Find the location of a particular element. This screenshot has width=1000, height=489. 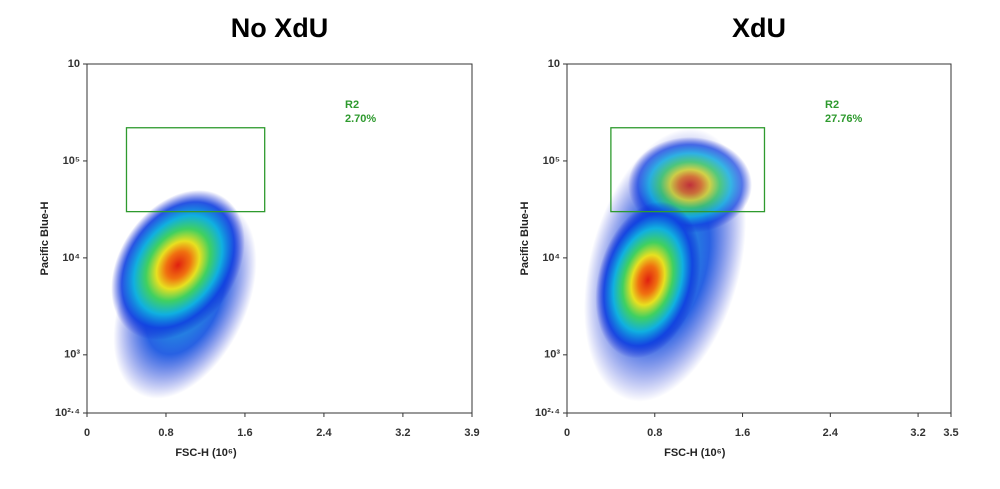

x-tick-label: 3.9 is located at coordinates (471, 433).